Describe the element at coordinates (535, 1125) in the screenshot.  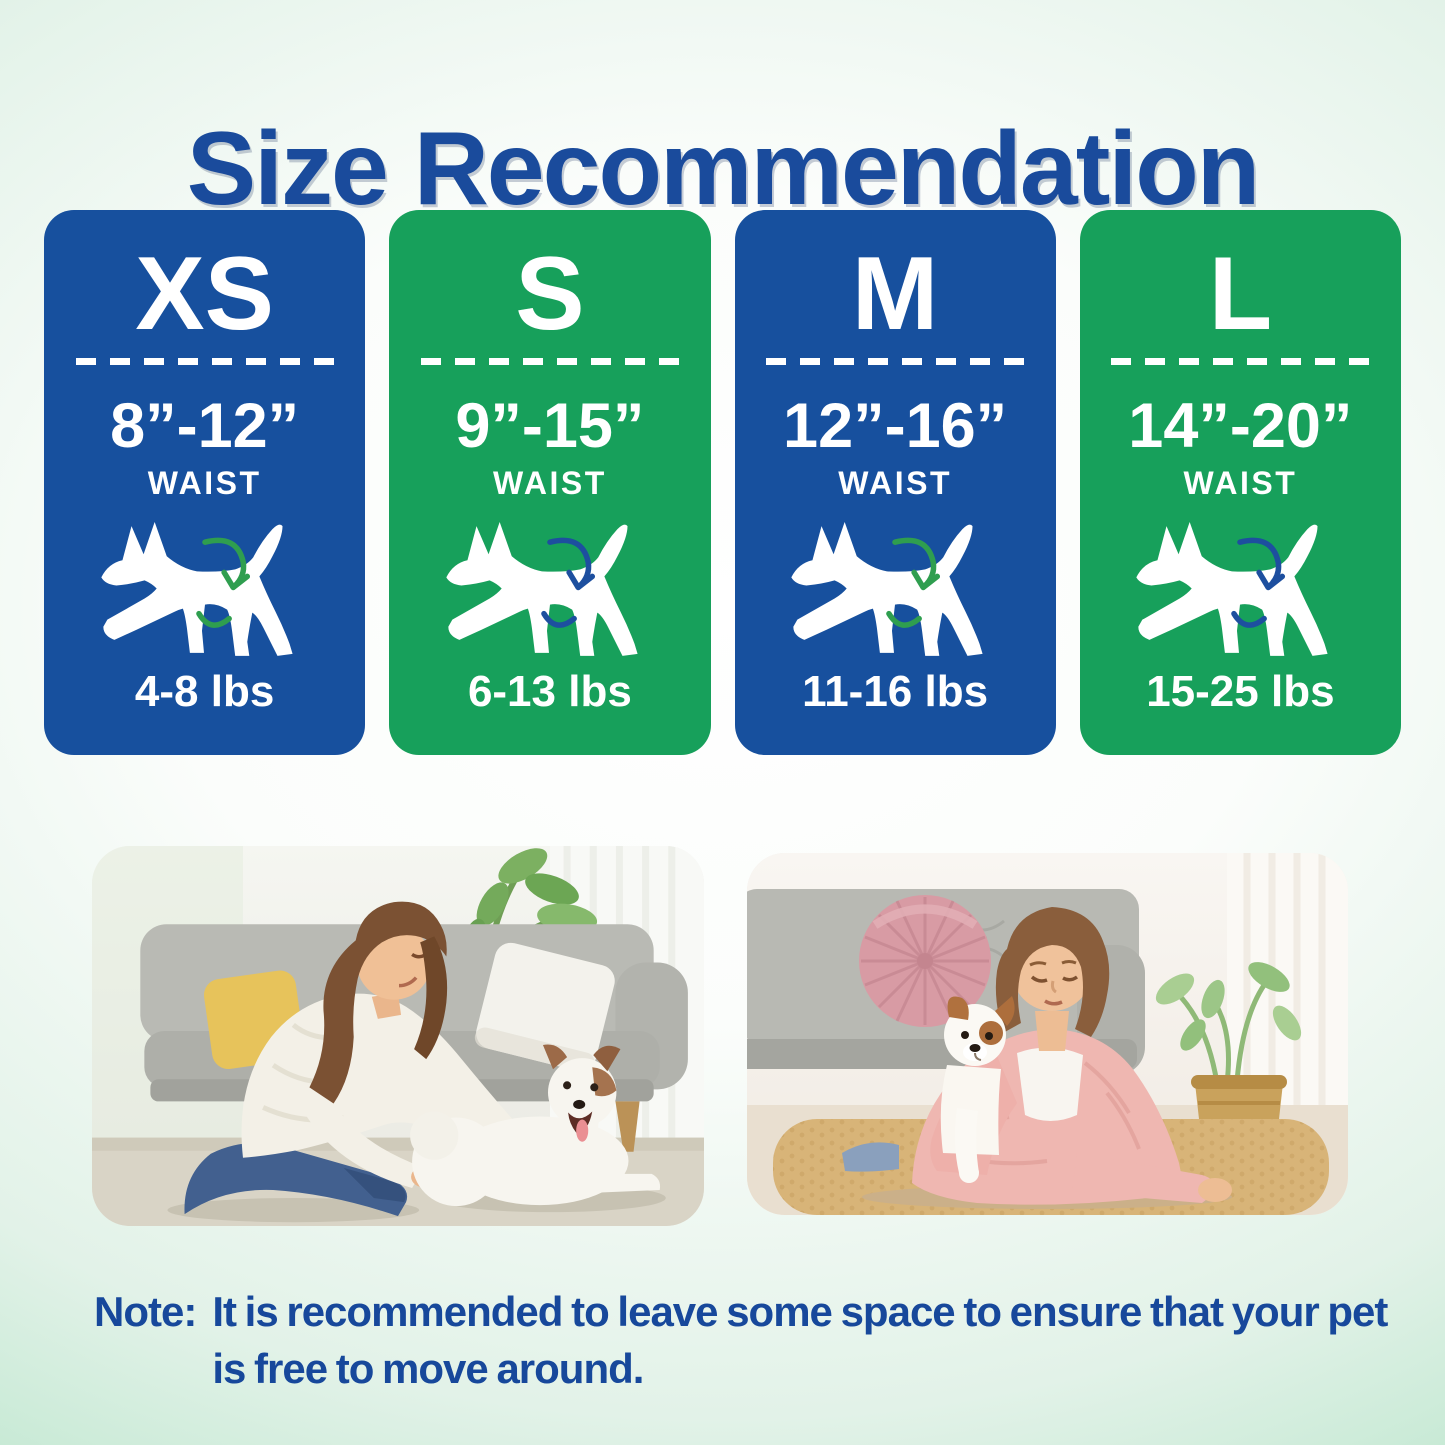
I see `jack-russell-dog` at that location.